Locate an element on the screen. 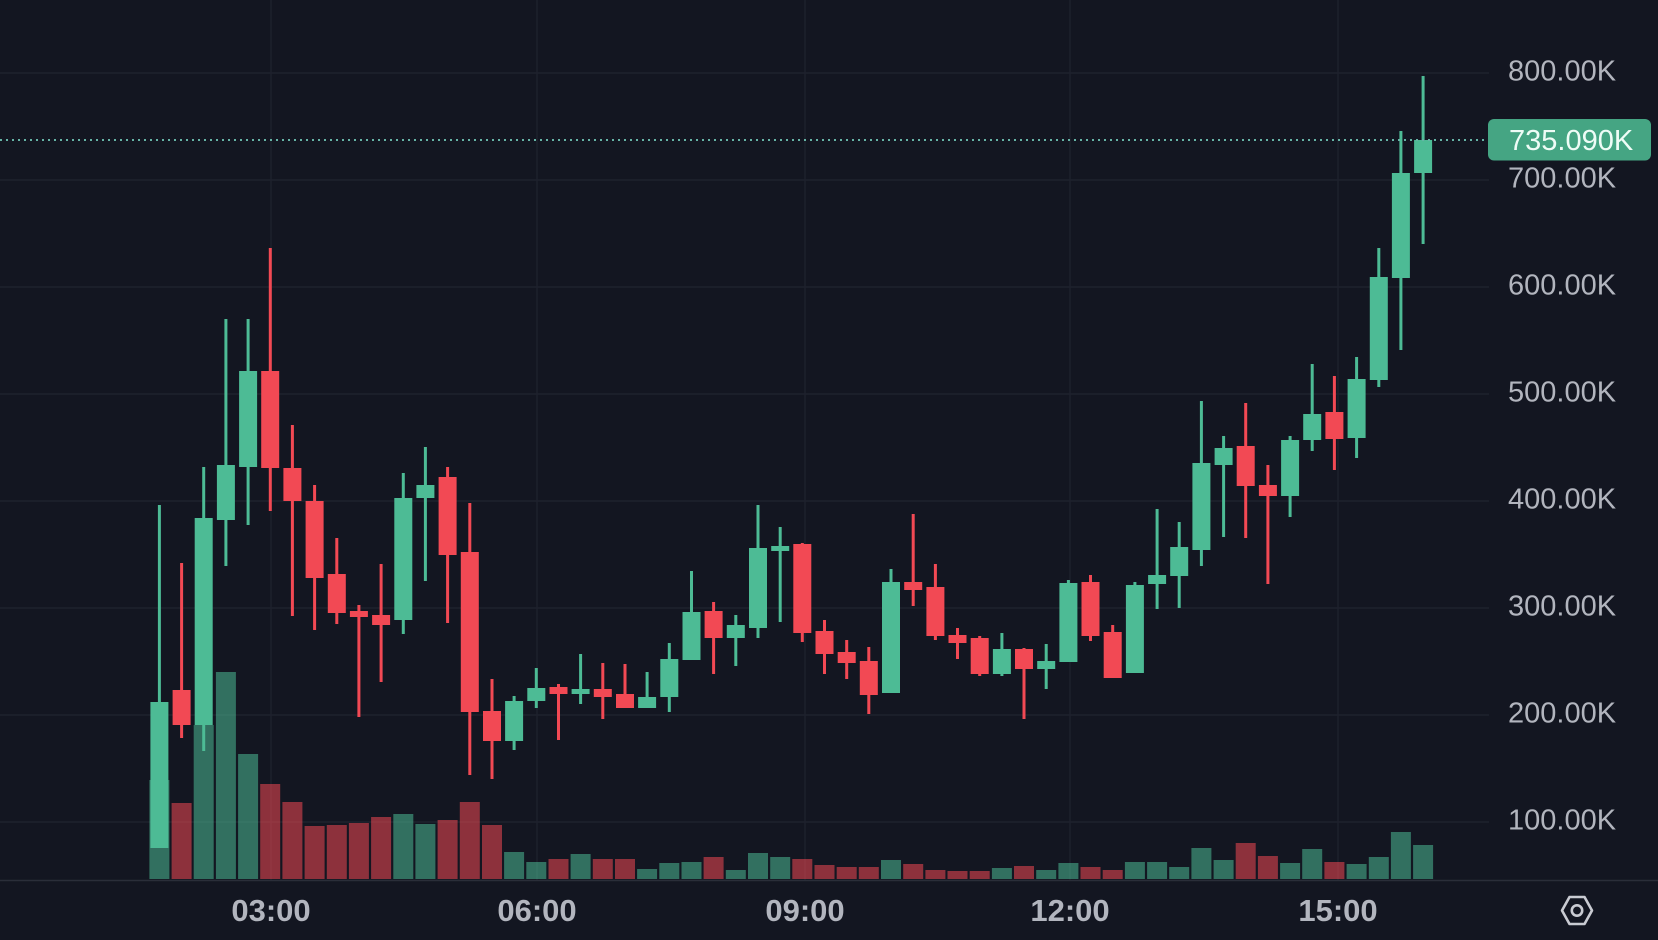 This screenshot has width=1658, height=940. svg-text: 500.00K is located at coordinates (1562, 393).